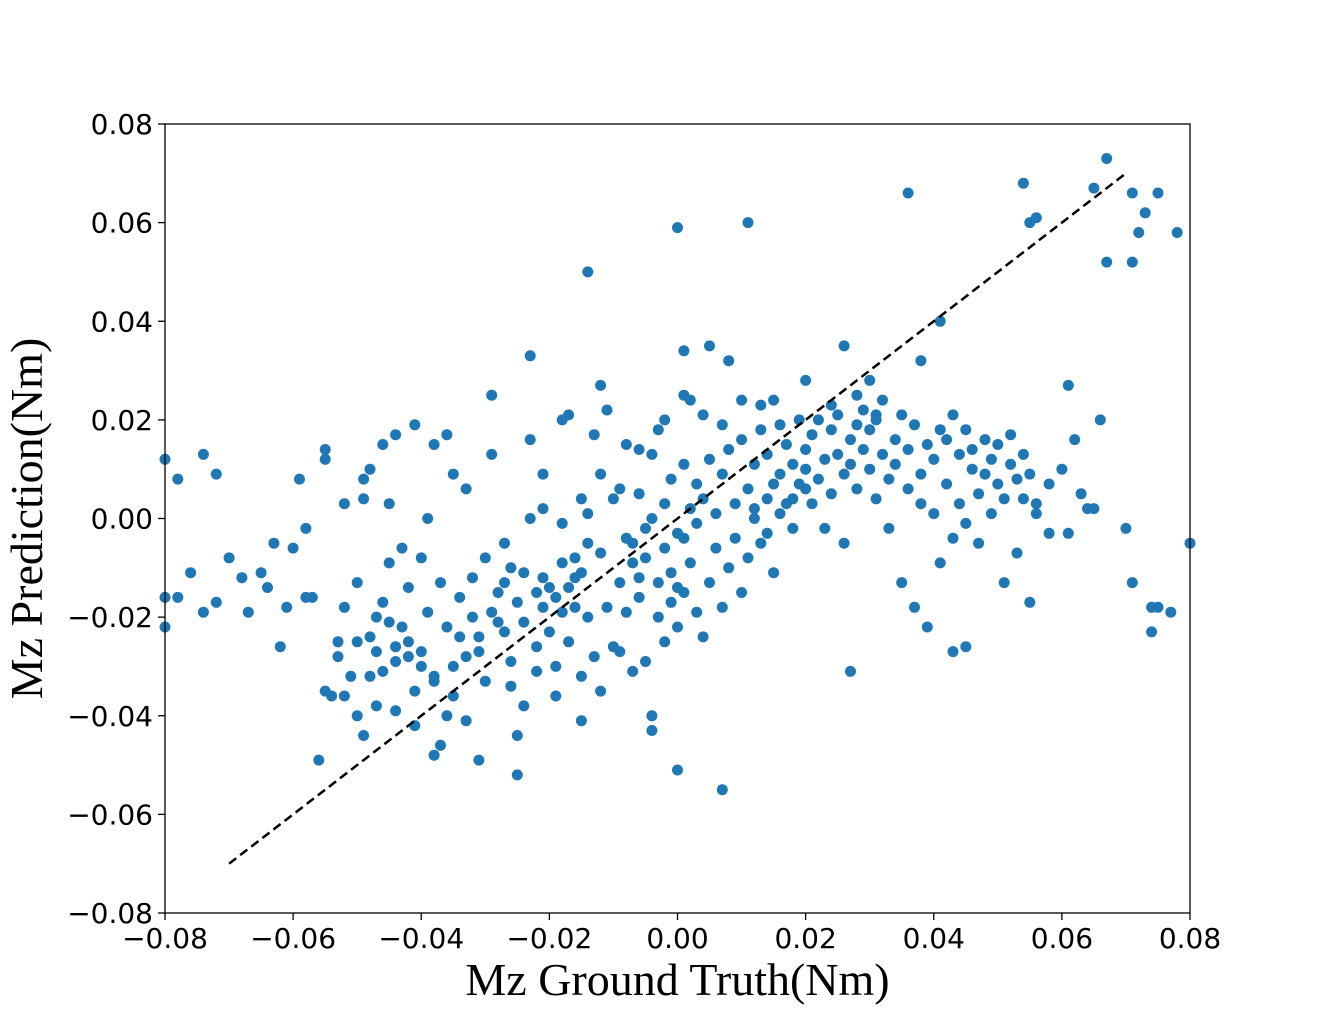  Describe the element at coordinates (1190, 938) in the screenshot. I see `x-tick-label: 0.08` at that location.